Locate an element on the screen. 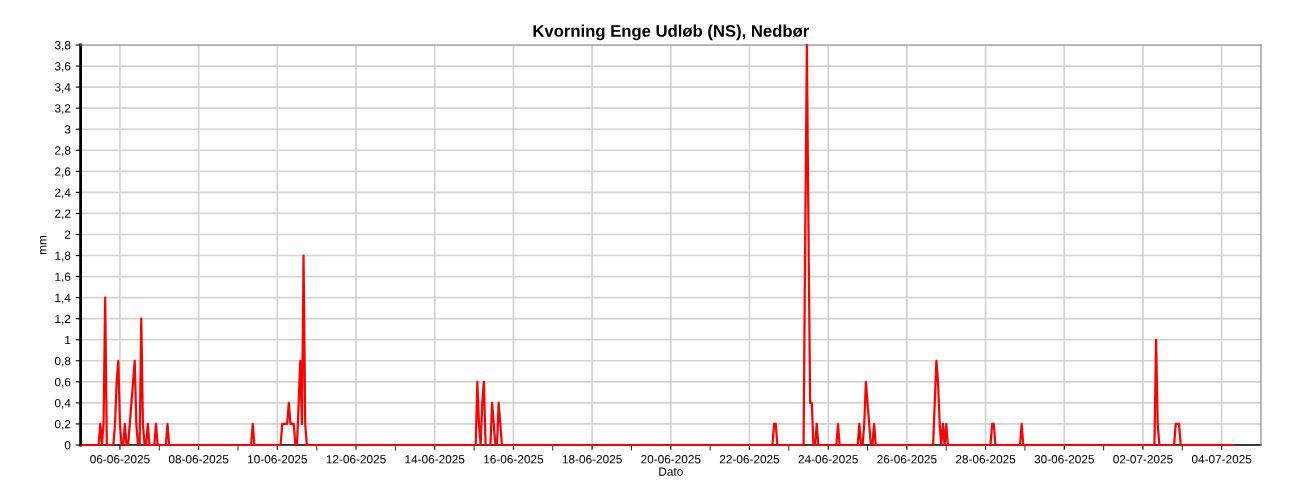 The image size is (1300, 500). y-tick-label: 2,6 is located at coordinates (63, 172).